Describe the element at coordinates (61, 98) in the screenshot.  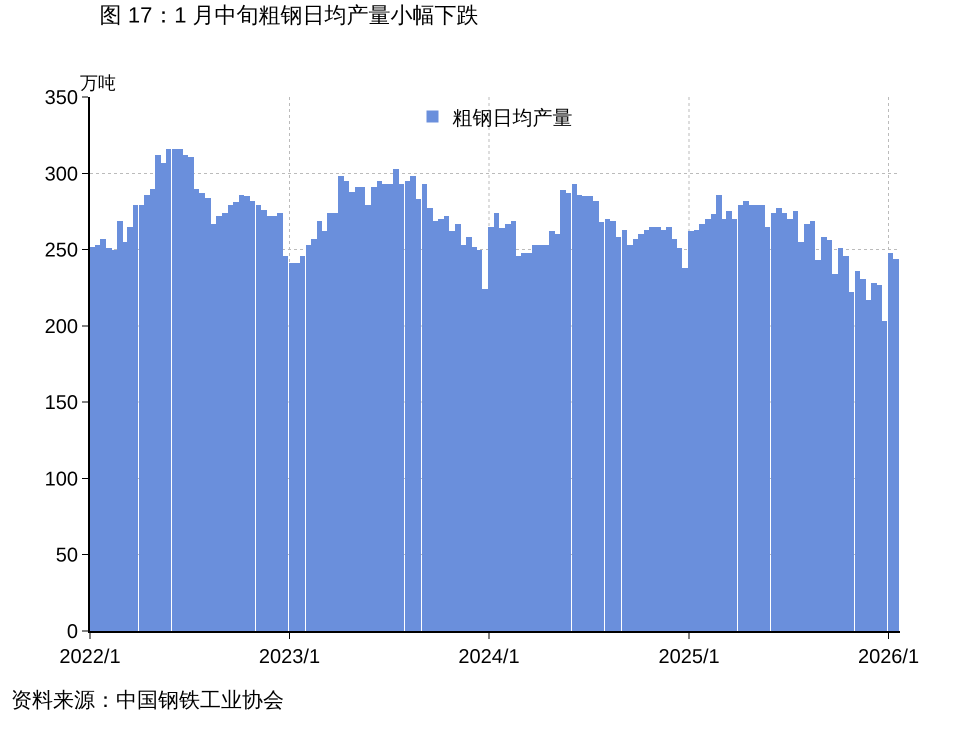
I see `y-tick-label: 350` at that location.